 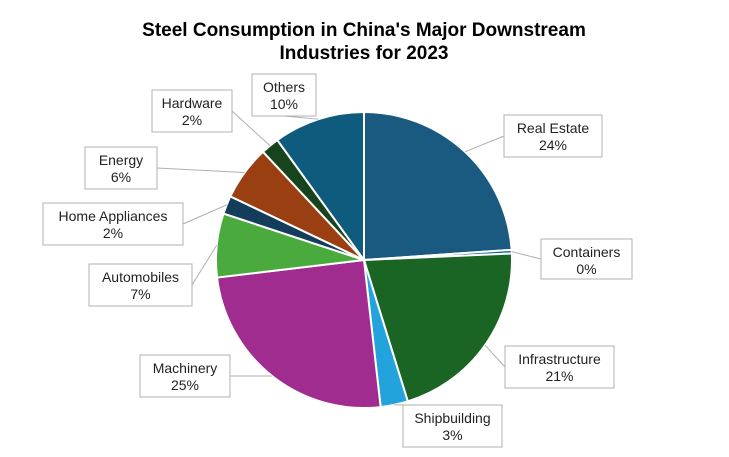 What do you see at coordinates (284, 87) in the screenshot?
I see `slice-category-label: Others` at bounding box center [284, 87].